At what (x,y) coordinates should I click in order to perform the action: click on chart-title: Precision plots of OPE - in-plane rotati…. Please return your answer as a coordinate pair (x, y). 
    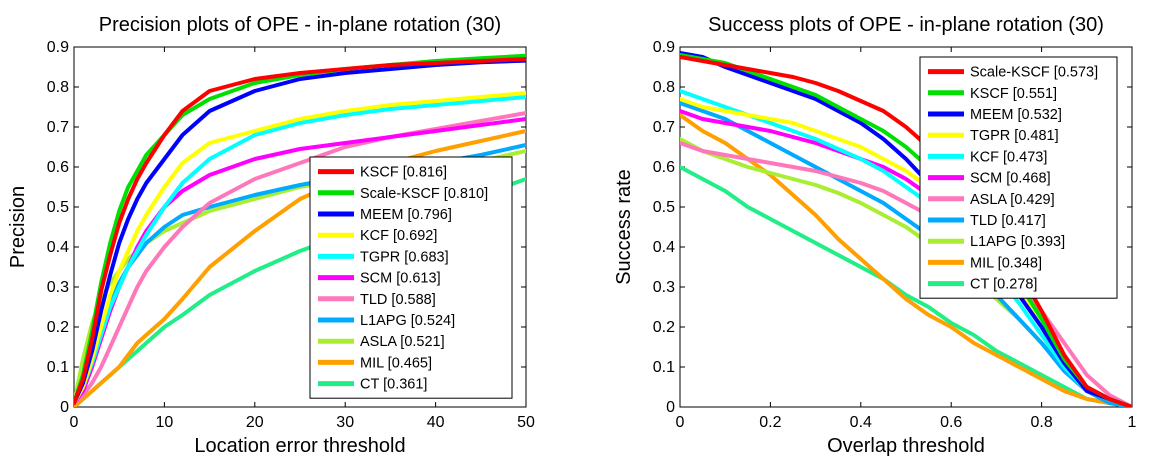
    Looking at the image, I should click on (300, 25).